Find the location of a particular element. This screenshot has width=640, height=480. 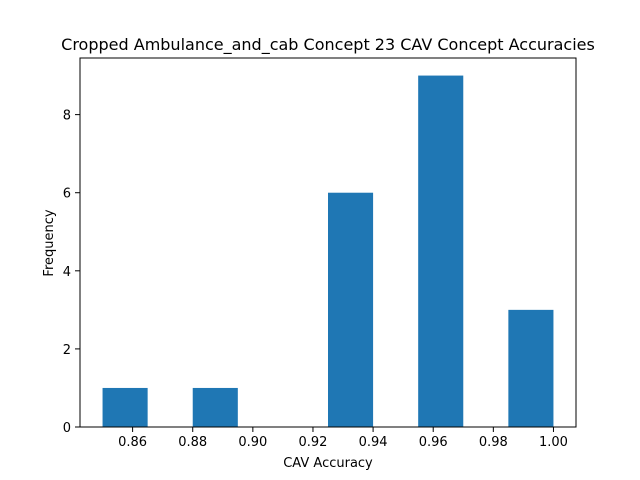

y-tick-label: 0 is located at coordinates (67, 428).